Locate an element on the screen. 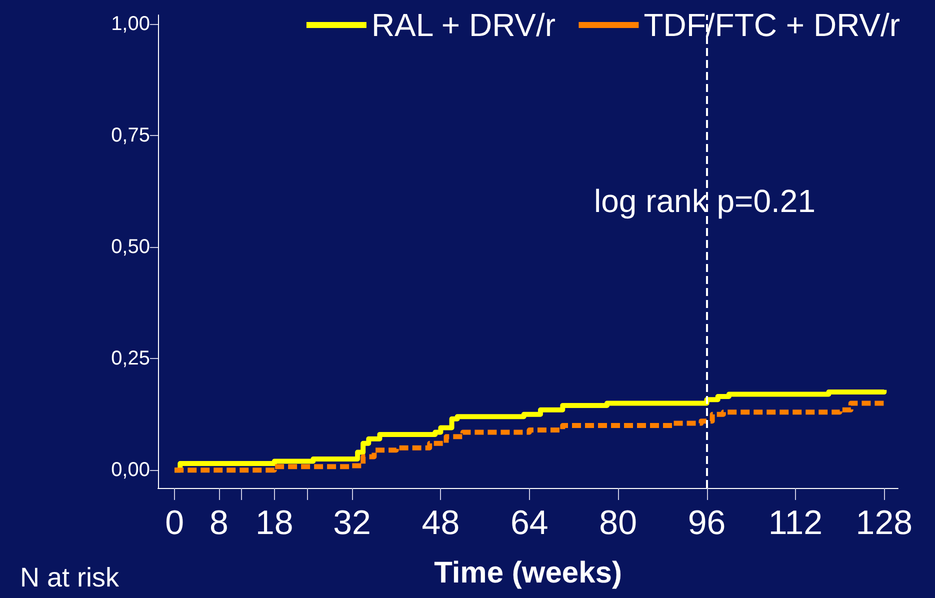 The width and height of the screenshot is (935, 598). y-tick-label: 1,00 is located at coordinates (130, 23).